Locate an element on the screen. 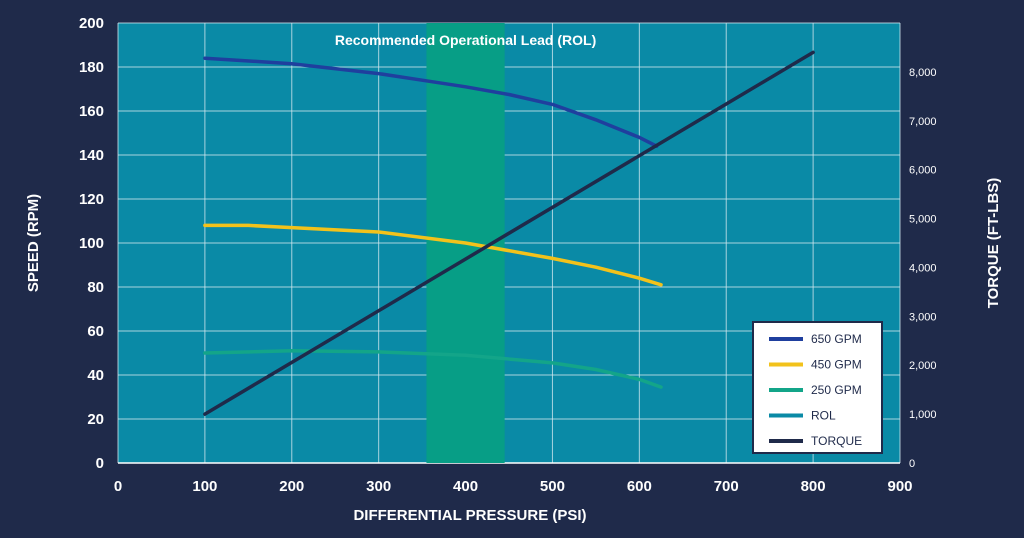  x-tick-label: 900 is located at coordinates (899, 486).